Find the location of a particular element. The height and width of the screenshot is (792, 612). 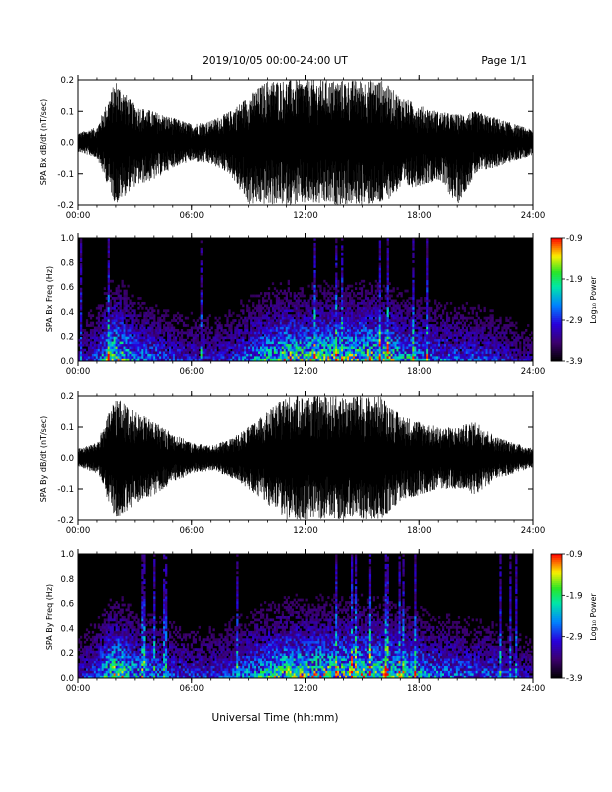

colorbar-frame is located at coordinates (556, 299).